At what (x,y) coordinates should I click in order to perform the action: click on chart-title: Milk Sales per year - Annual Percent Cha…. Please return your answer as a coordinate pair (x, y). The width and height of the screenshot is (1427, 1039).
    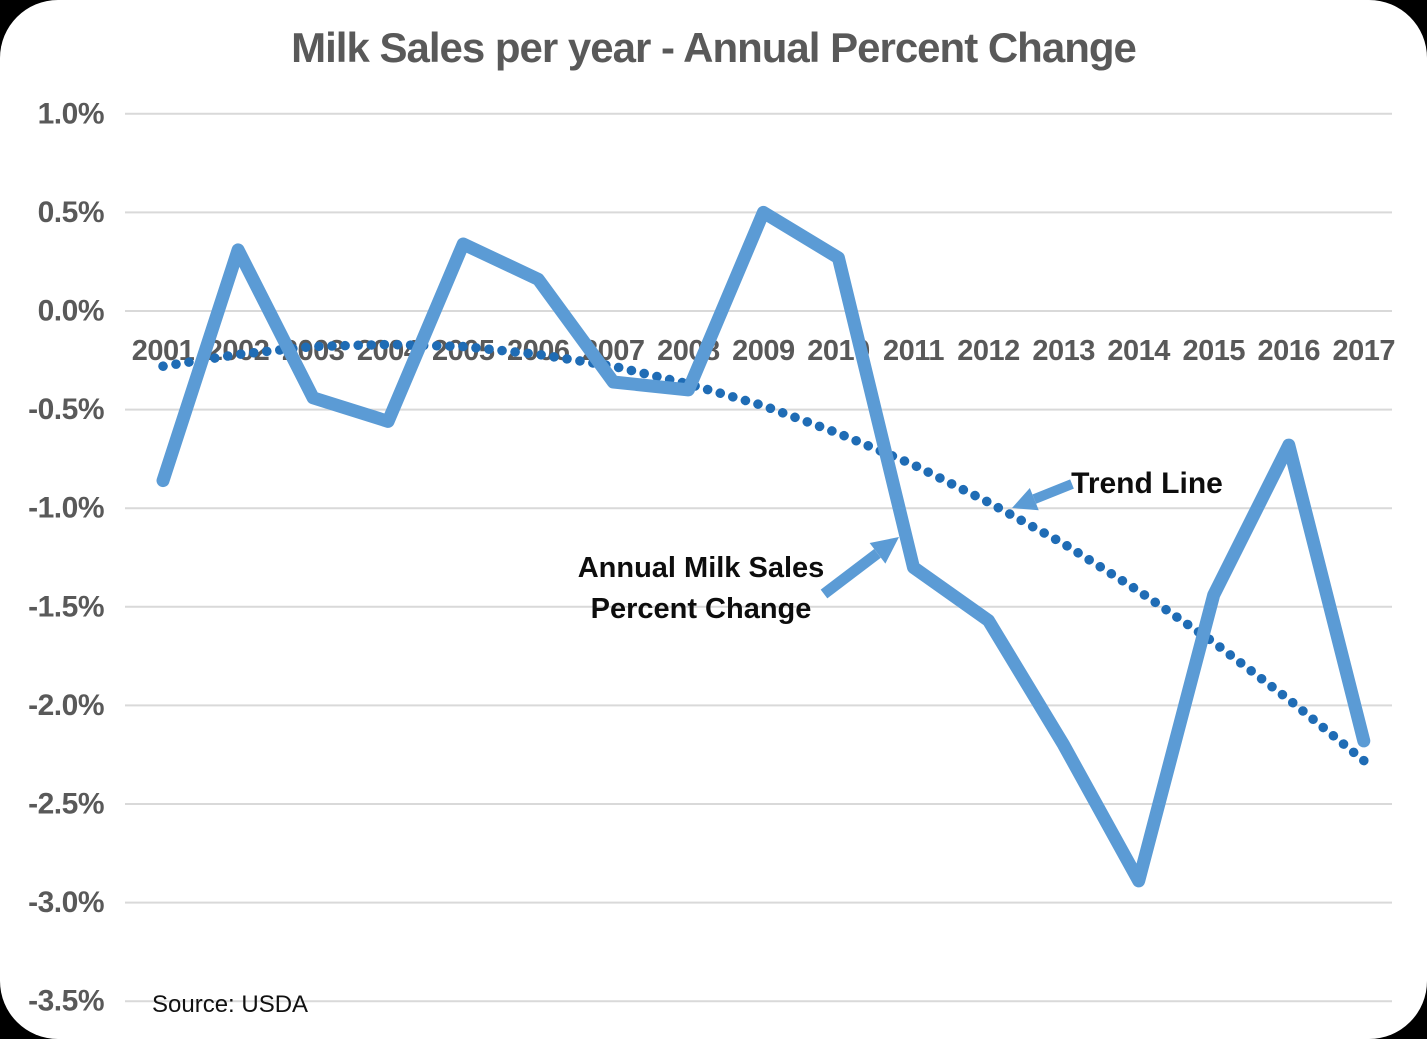
    Looking at the image, I should click on (714, 47).